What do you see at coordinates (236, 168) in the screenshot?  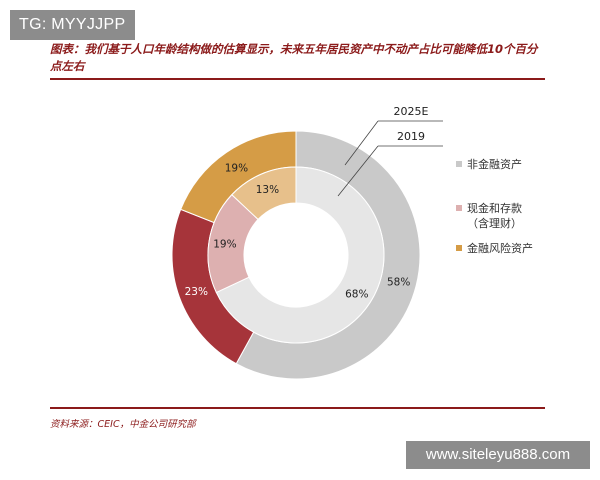 I see `outer-ring-label-2: 19%` at bounding box center [236, 168].